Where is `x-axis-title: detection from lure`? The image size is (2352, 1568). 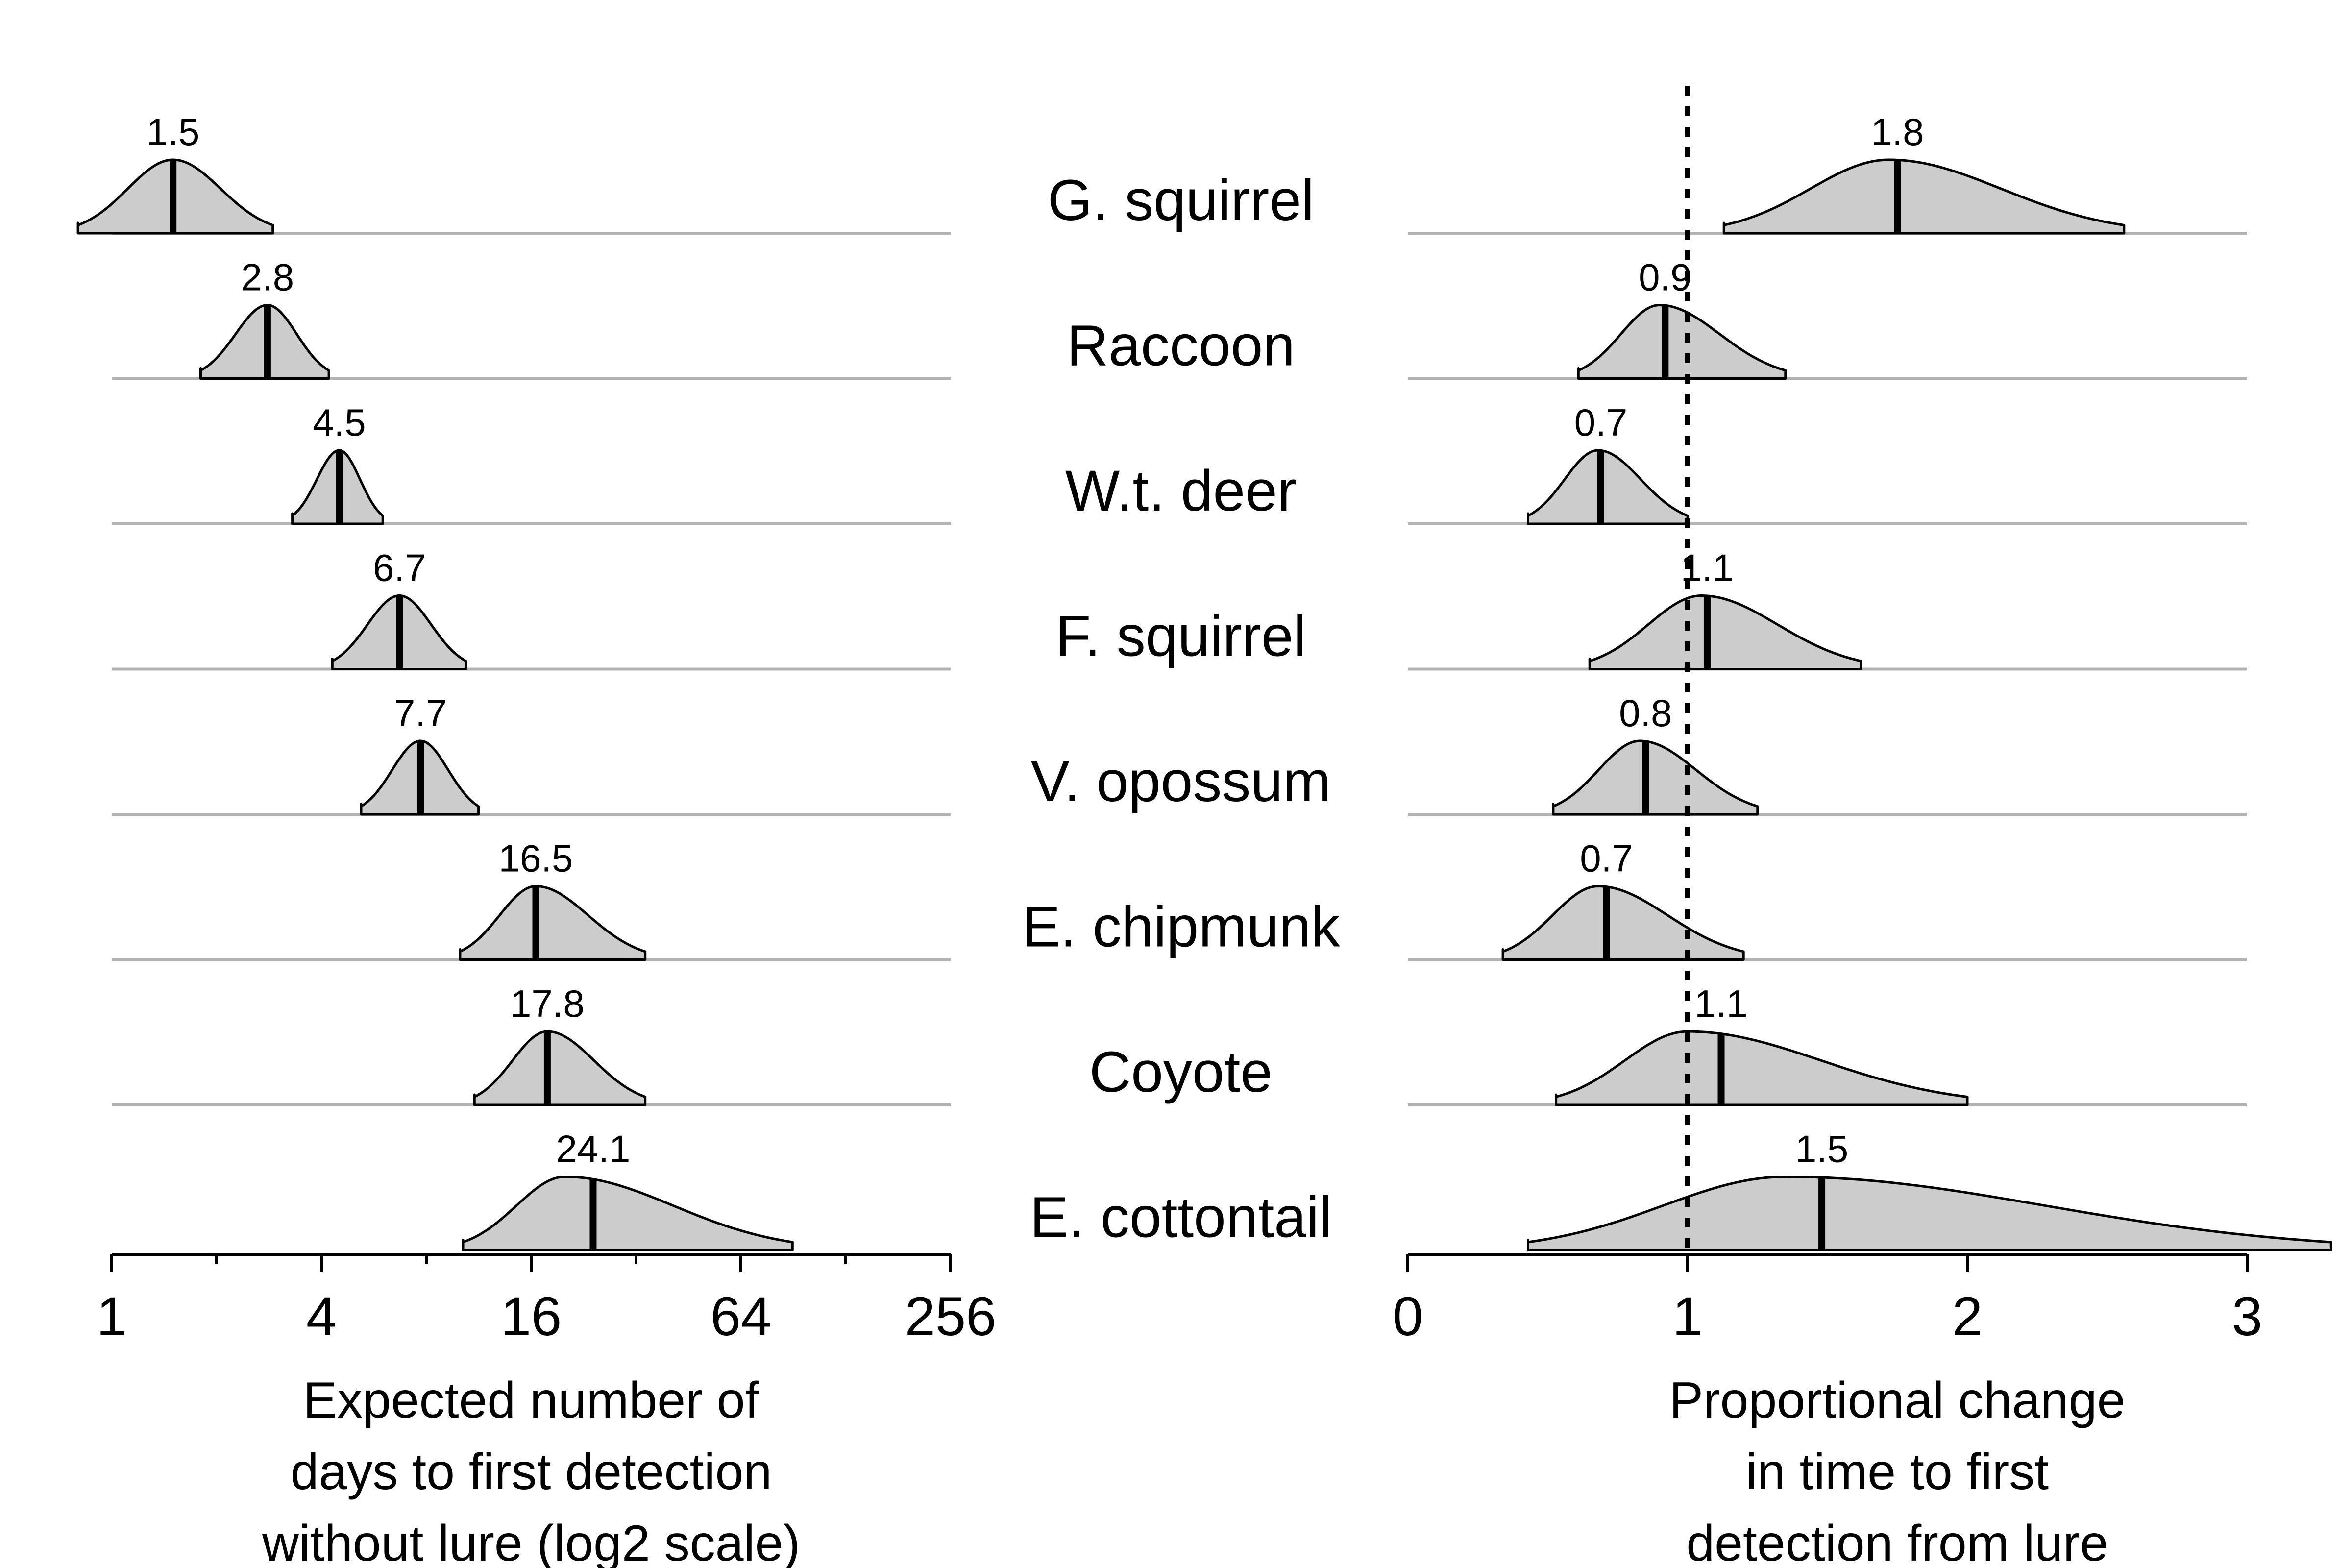 x-axis-title: detection from lure is located at coordinates (1897, 1541).